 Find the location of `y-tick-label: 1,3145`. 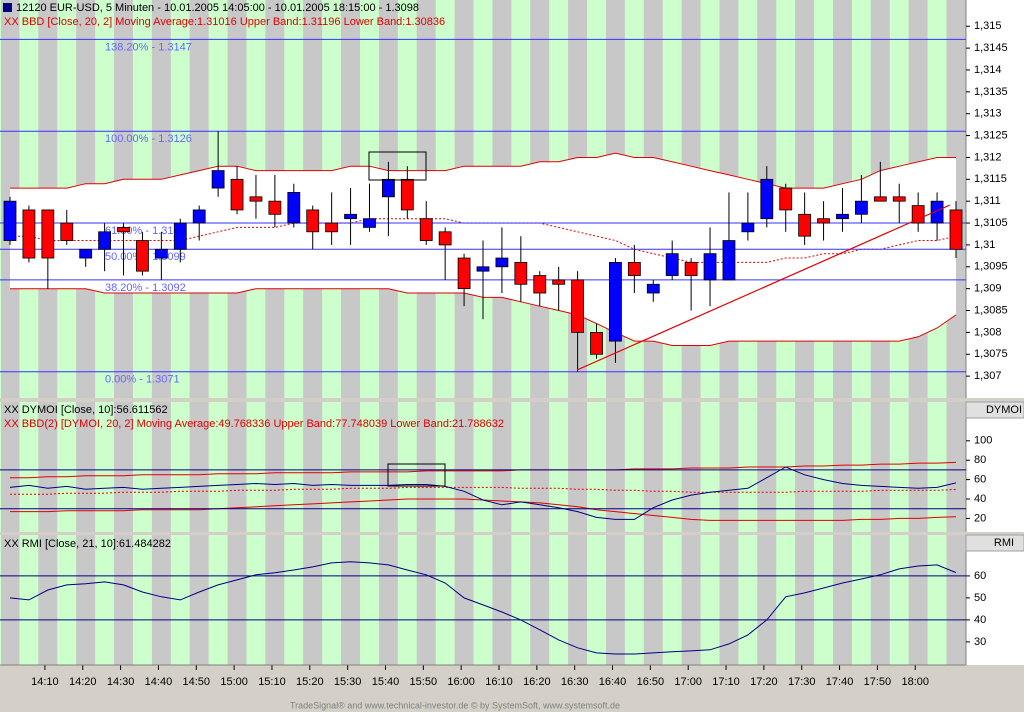

y-tick-label: 1,3145 is located at coordinates (991, 48).